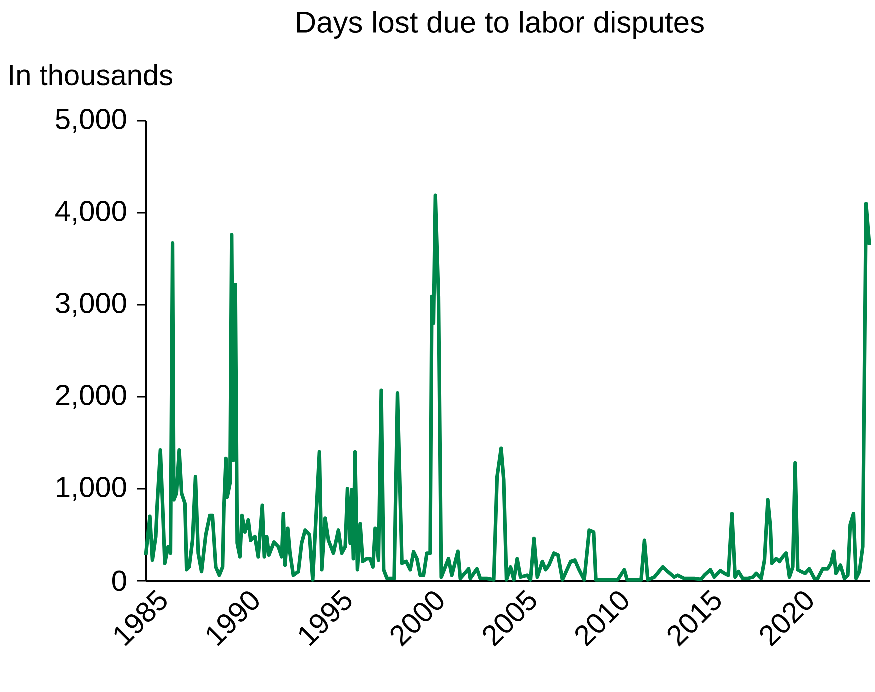 This screenshot has height=692, width=875. I want to click on y-tick-label: 2,000, so click(91, 397).